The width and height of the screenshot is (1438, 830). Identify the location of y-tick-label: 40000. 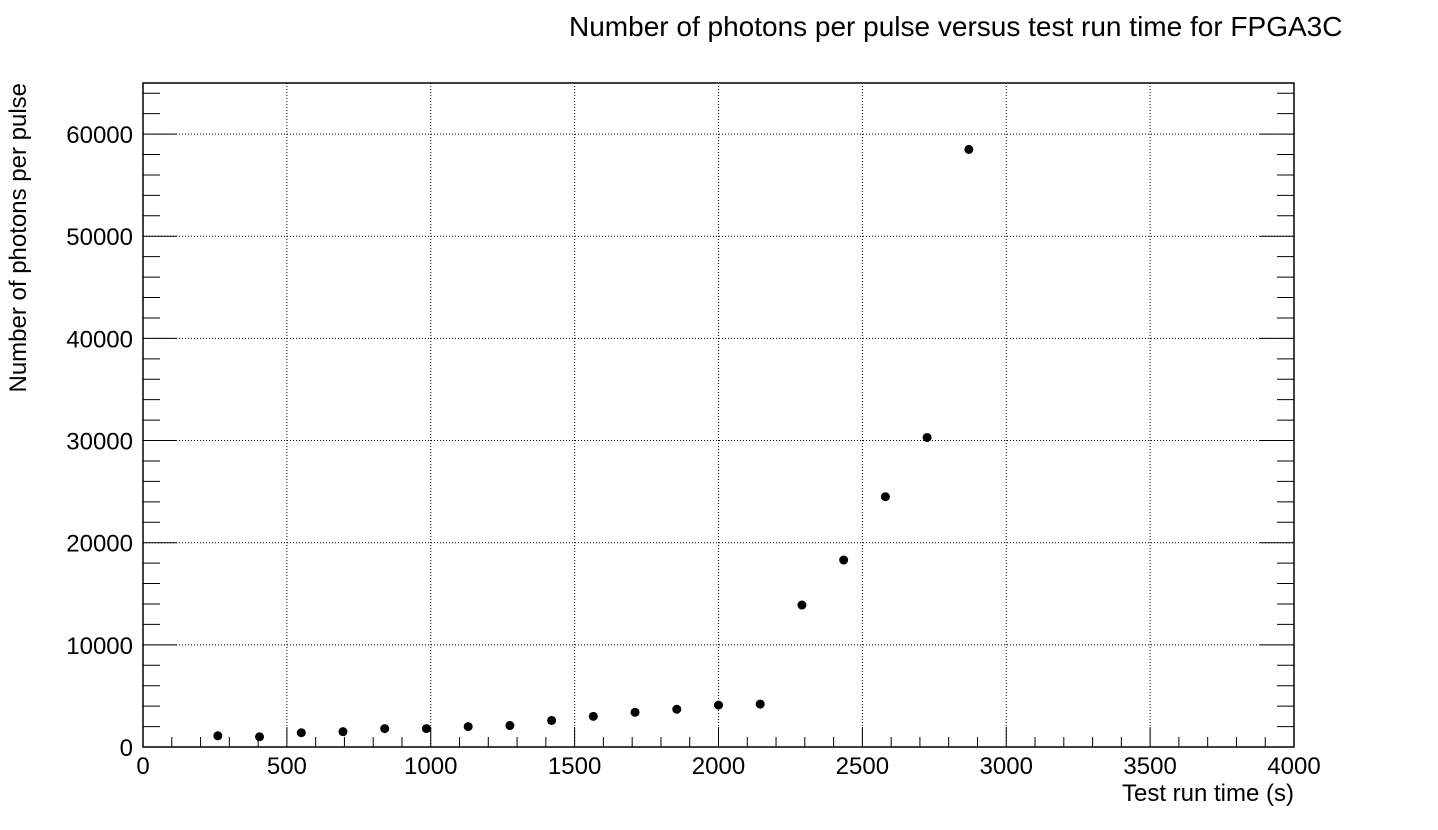
(99, 339).